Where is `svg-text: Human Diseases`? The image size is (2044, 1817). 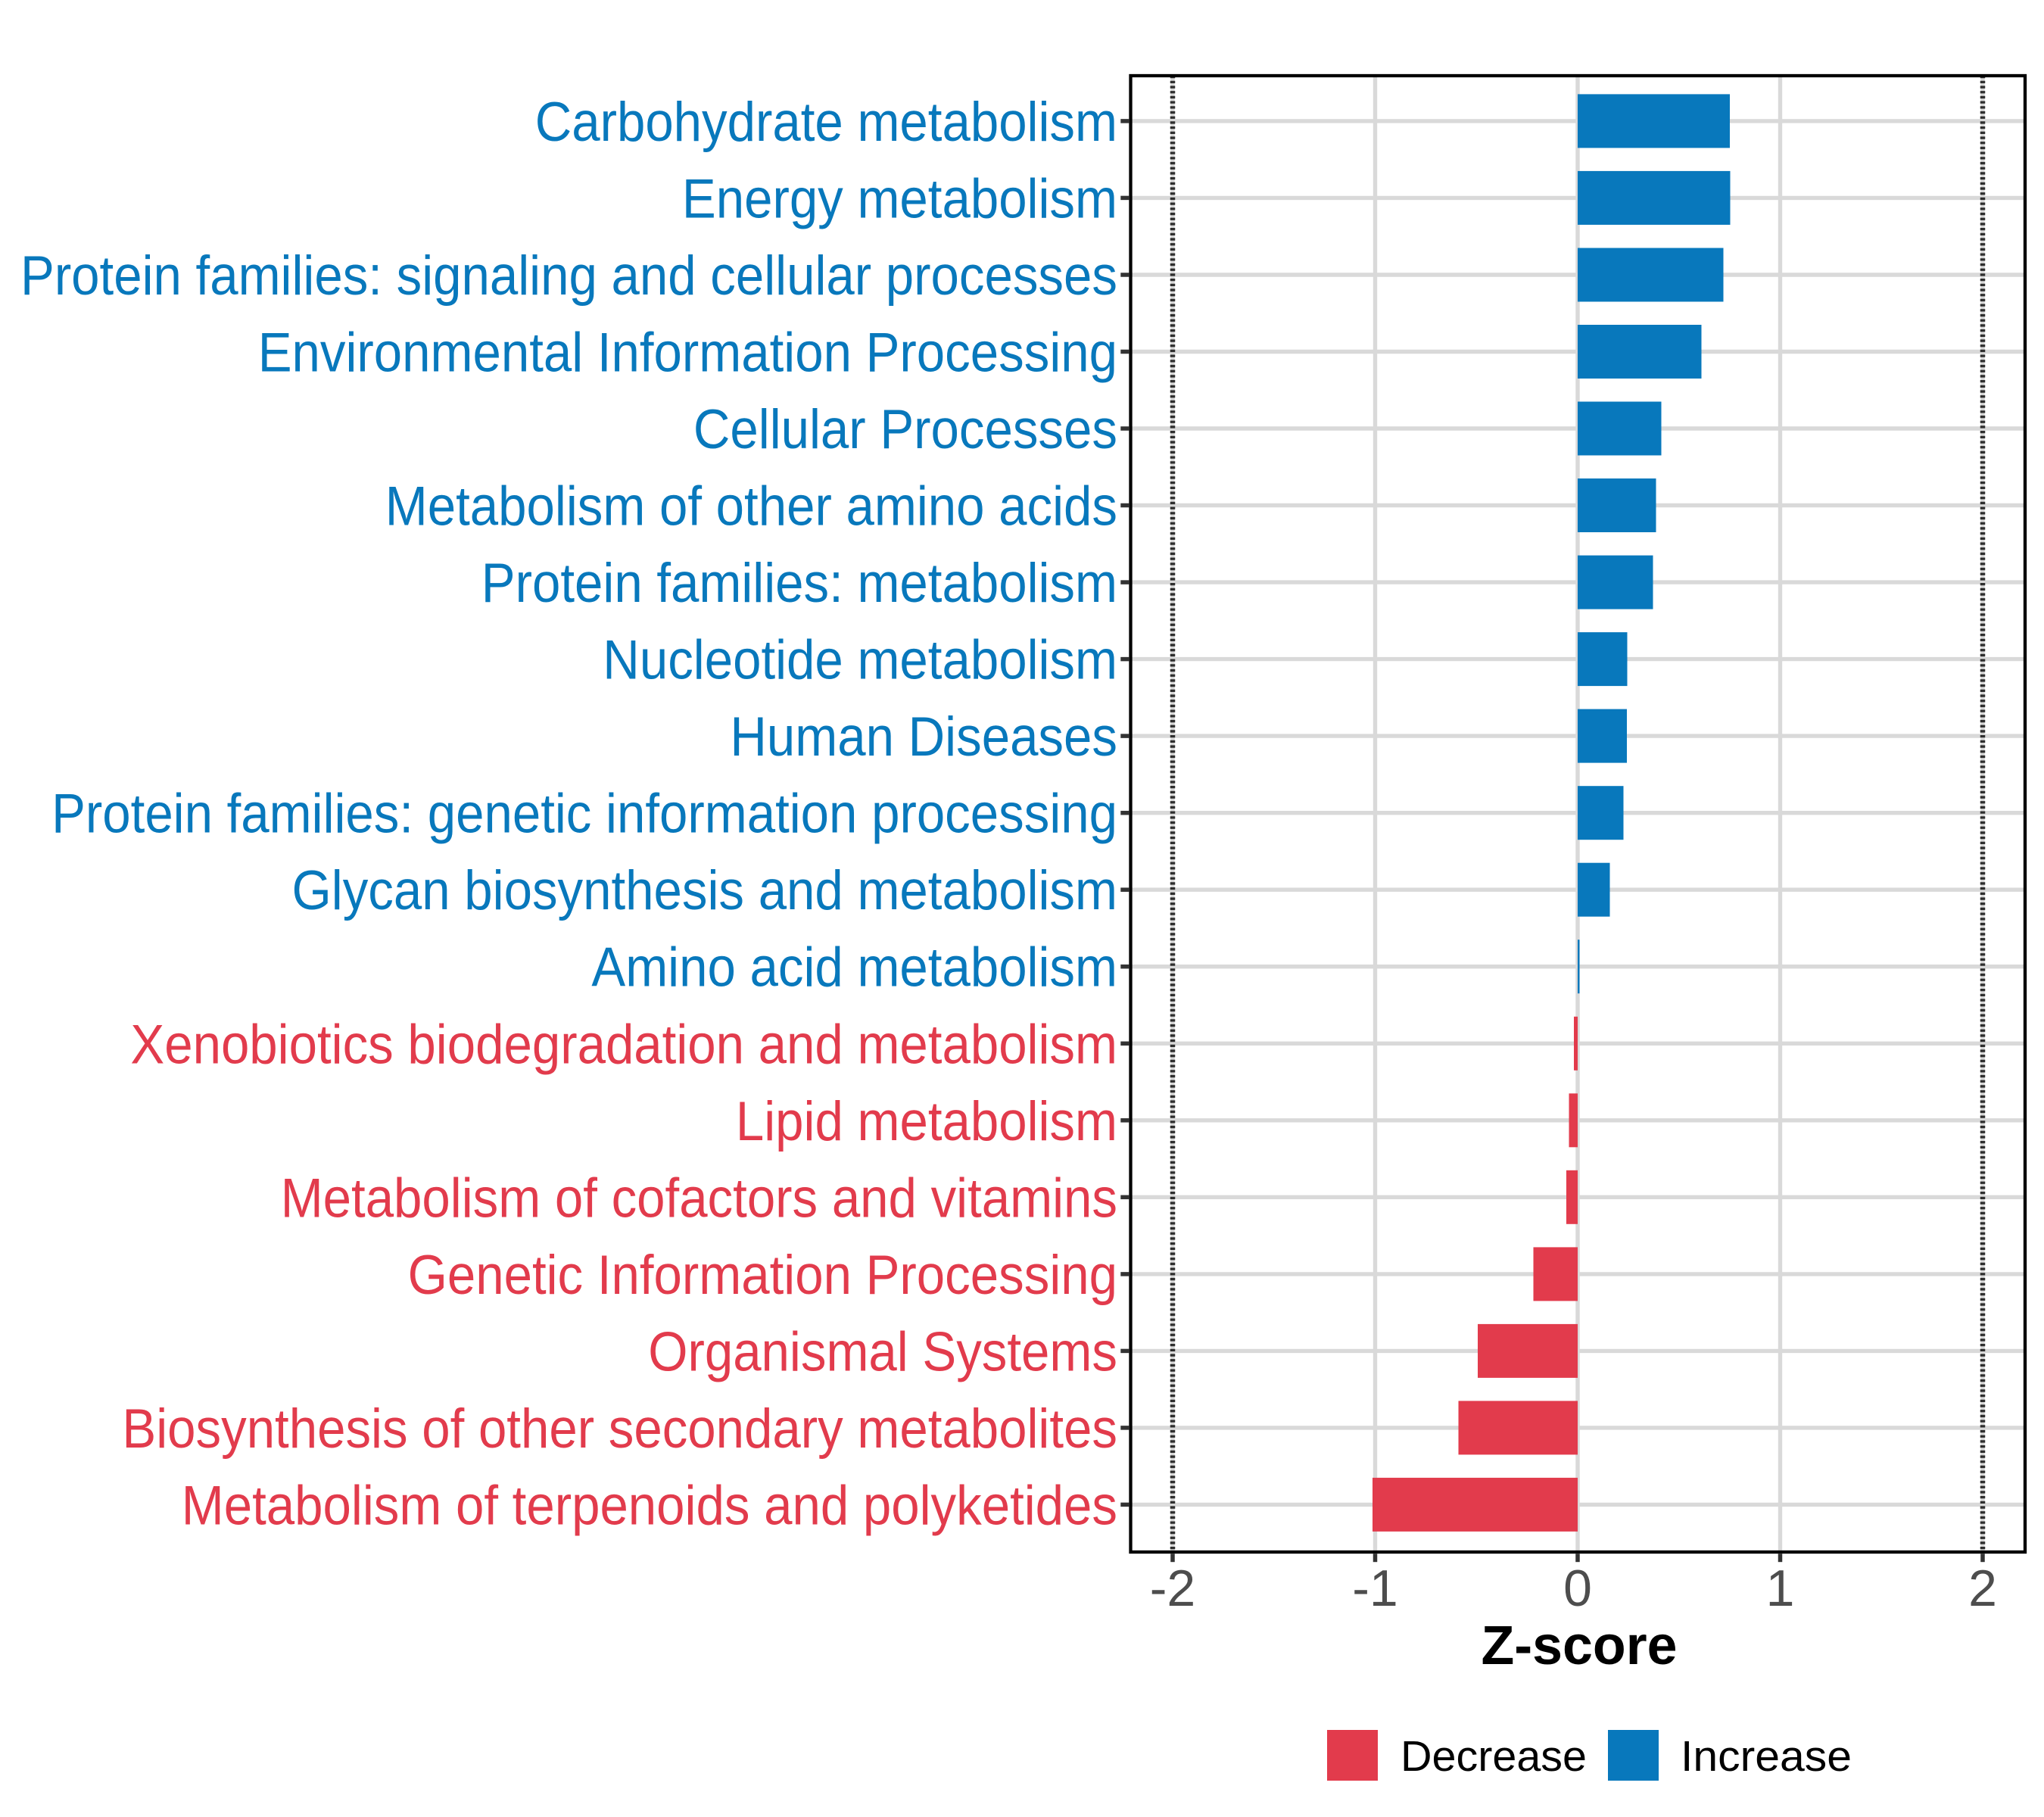
svg-text: Human Diseases is located at coordinates (924, 737).